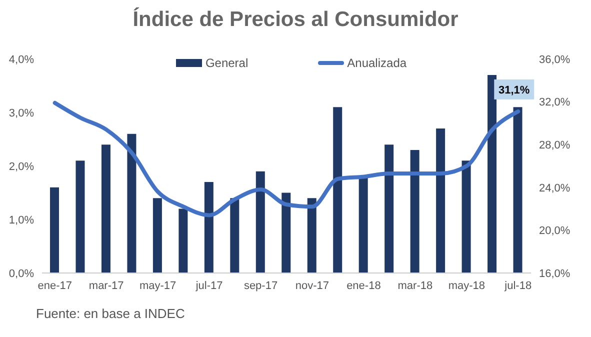  What do you see at coordinates (554, 231) in the screenshot?
I see `y2-tick-label: 20,0%` at bounding box center [554, 231].